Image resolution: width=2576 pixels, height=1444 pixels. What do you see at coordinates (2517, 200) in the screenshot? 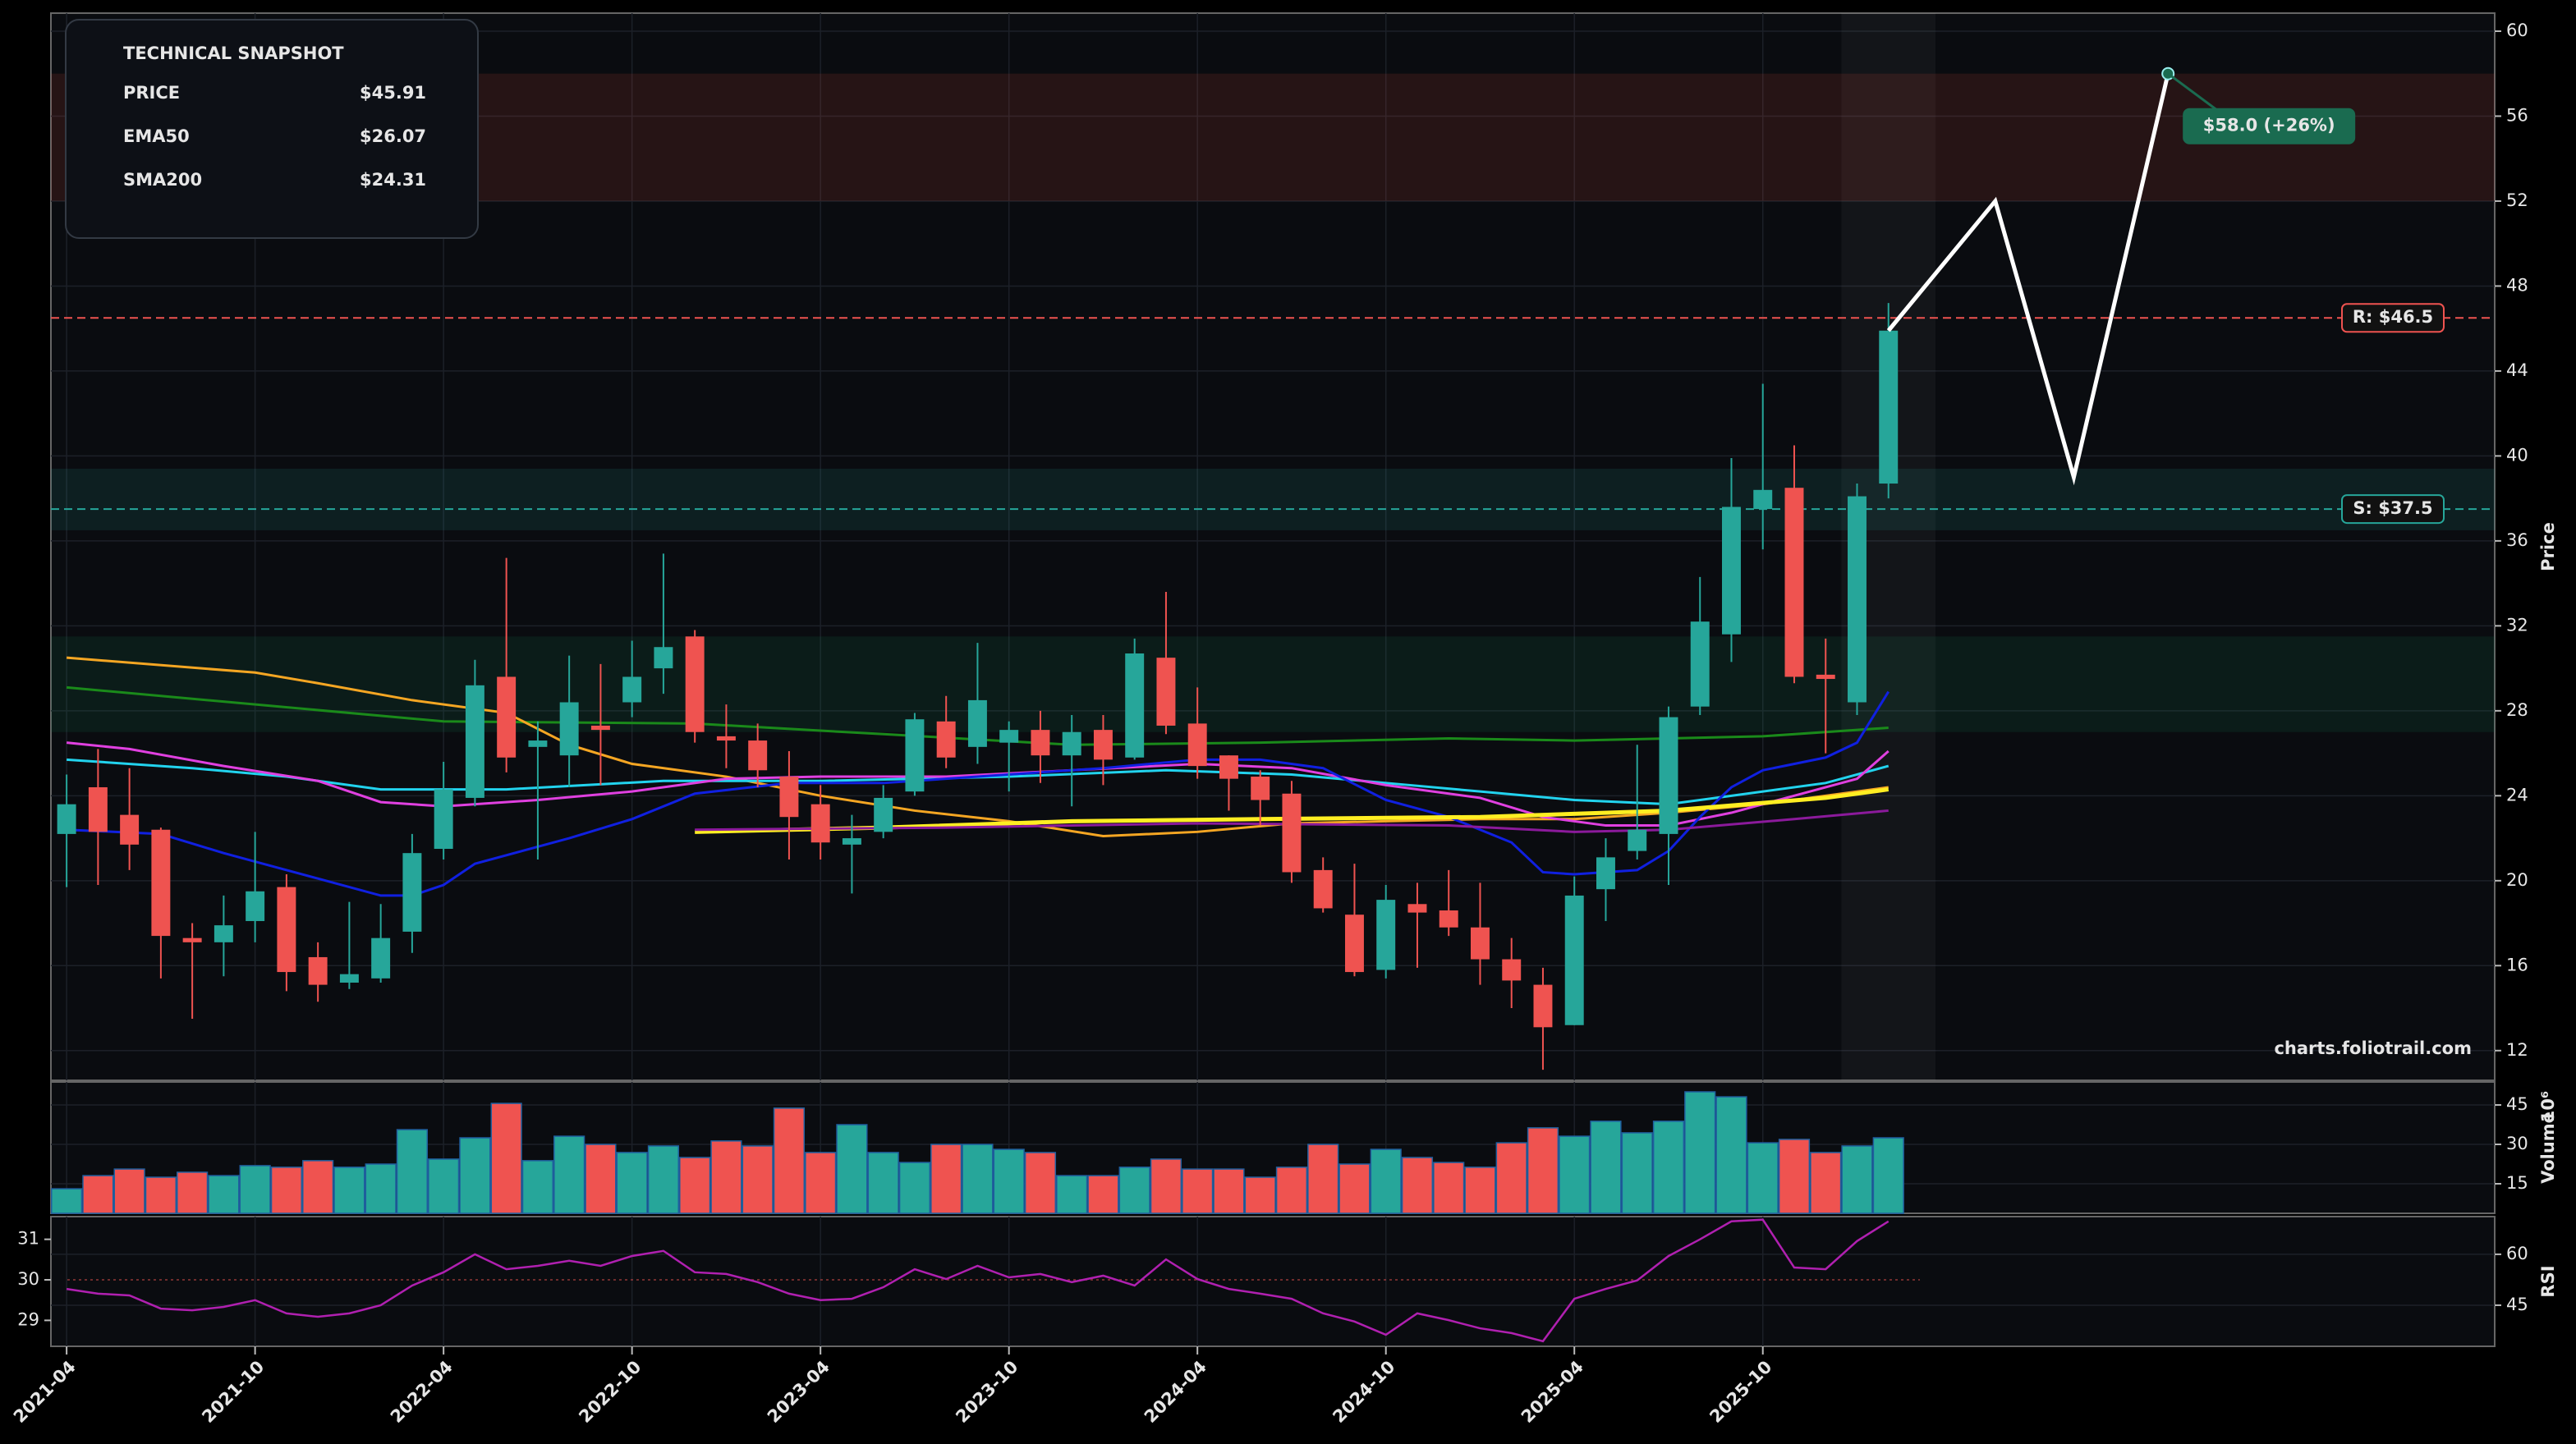
I see `y-tick-label: 52` at bounding box center [2517, 200].